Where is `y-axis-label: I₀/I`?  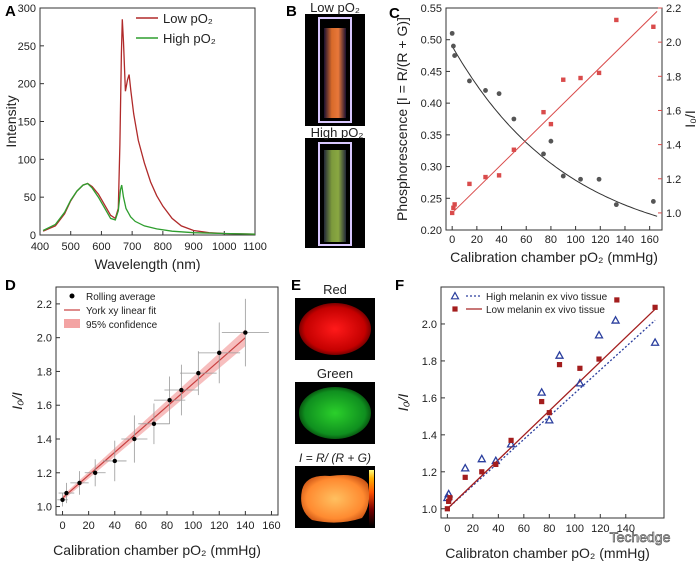 y-axis-label: I₀/I is located at coordinates (403, 403).